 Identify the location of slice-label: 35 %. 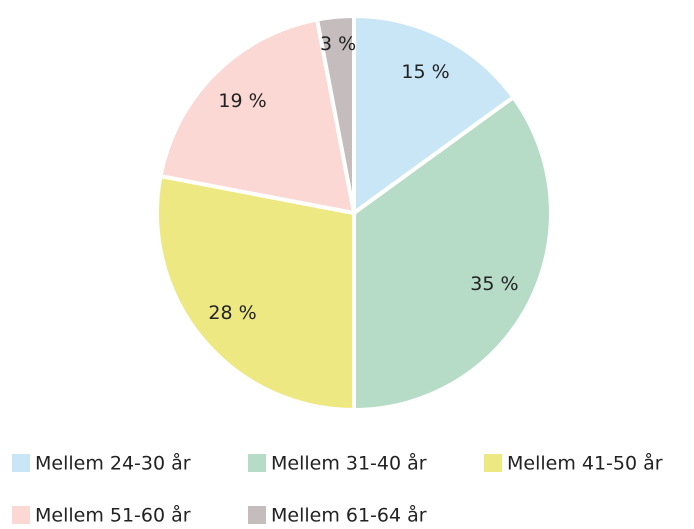
(494, 284).